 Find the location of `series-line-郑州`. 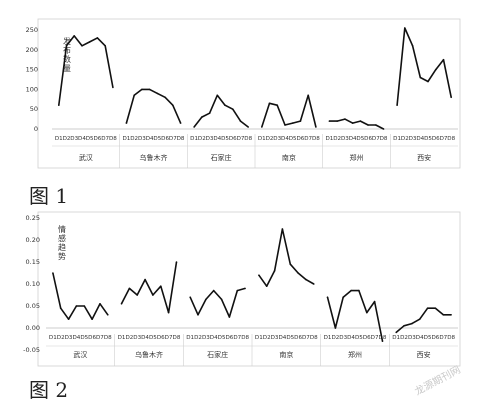

series-line-郑州 is located at coordinates (355, 315).